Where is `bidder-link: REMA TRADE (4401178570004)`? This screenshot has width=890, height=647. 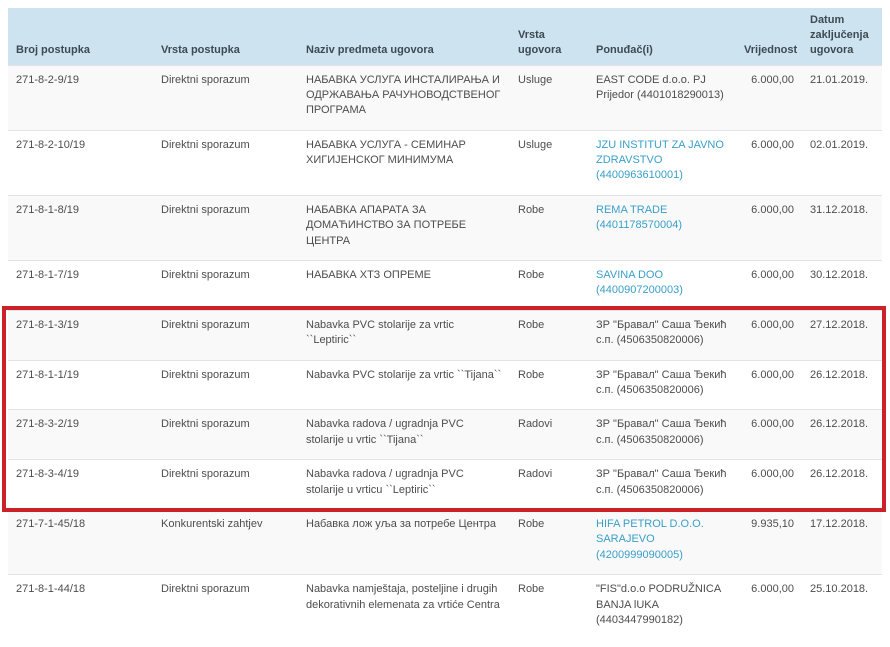
bidder-link: REMA TRADE (4401178570004) is located at coordinates (639, 217).